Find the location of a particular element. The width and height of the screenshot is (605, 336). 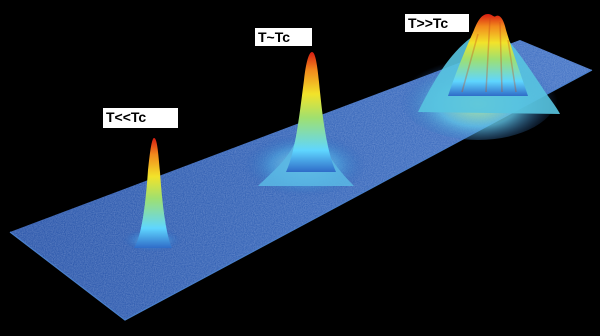

right-margin is located at coordinates (602, 168).